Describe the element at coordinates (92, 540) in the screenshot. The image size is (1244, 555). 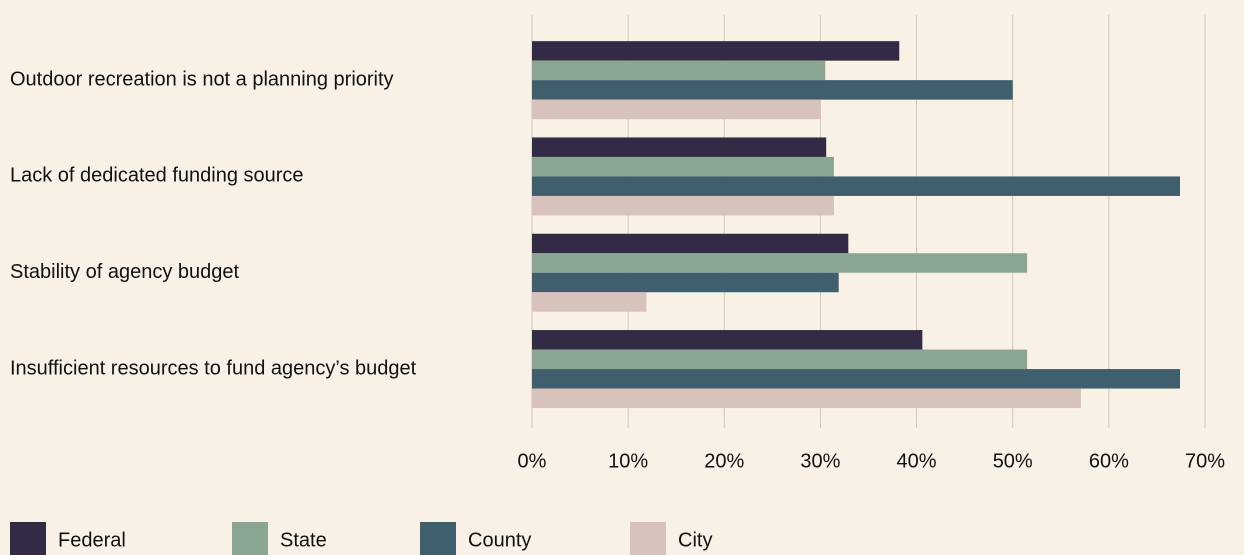
I see `legend-label: Federal` at that location.